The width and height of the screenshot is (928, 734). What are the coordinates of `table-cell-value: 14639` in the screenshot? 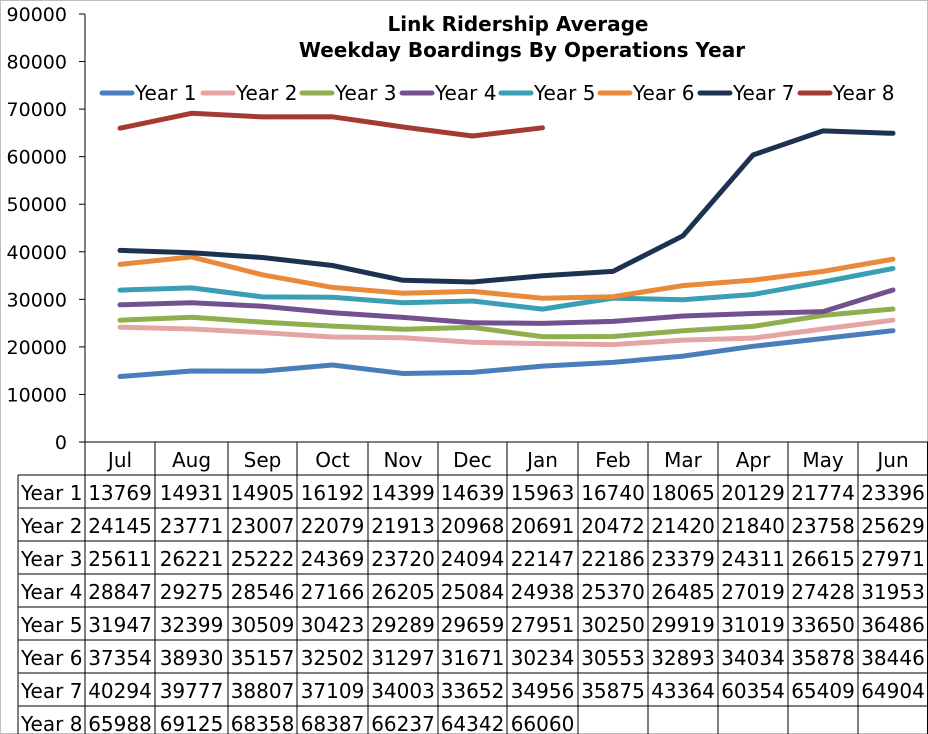 It's located at (473, 493).